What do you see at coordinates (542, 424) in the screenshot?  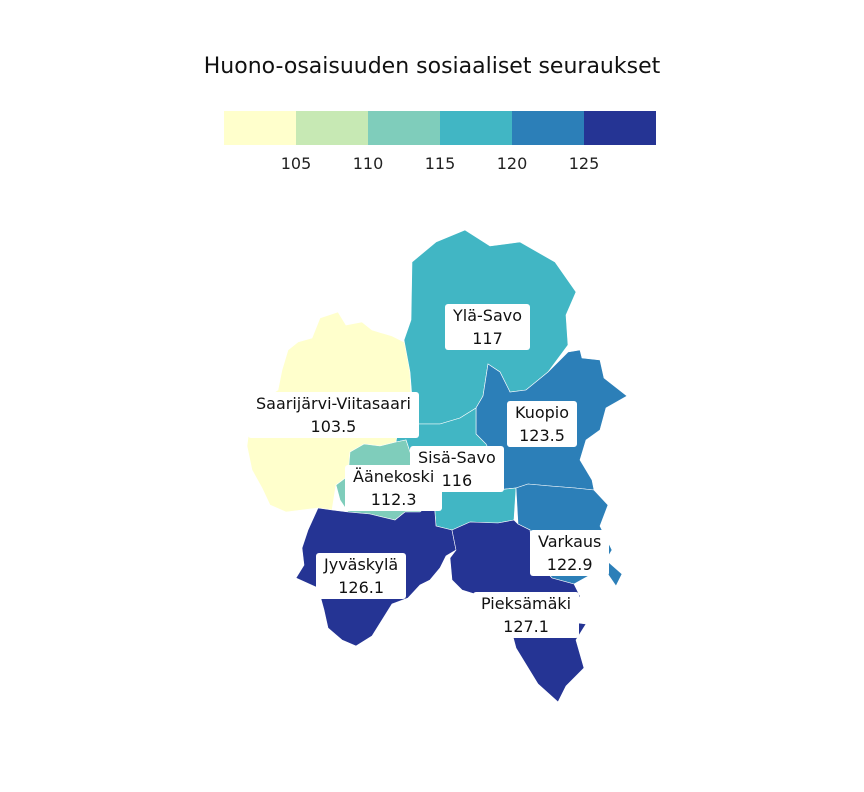 I see `region-label-kuopio: Kuopio 123.5` at bounding box center [542, 424].